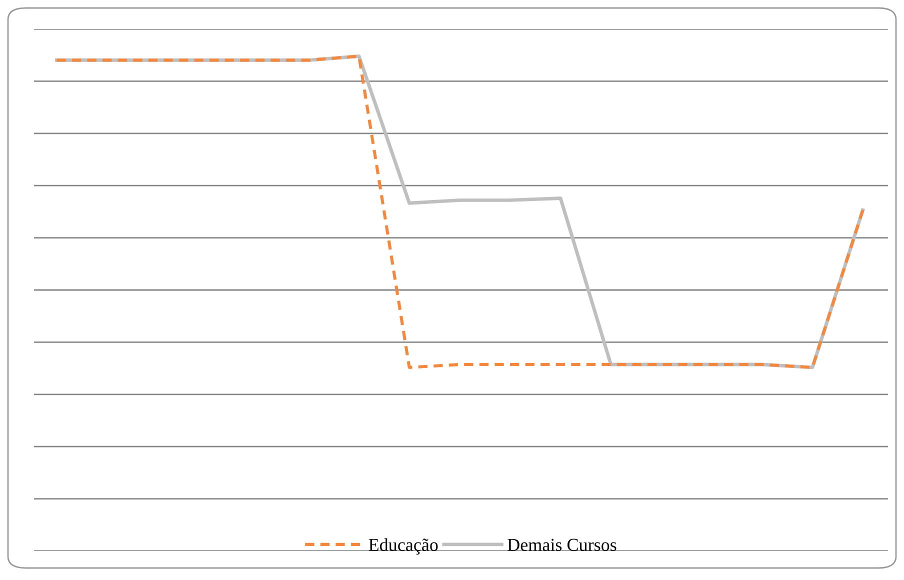  I want to click on legend-label: Educação, so click(403, 546).